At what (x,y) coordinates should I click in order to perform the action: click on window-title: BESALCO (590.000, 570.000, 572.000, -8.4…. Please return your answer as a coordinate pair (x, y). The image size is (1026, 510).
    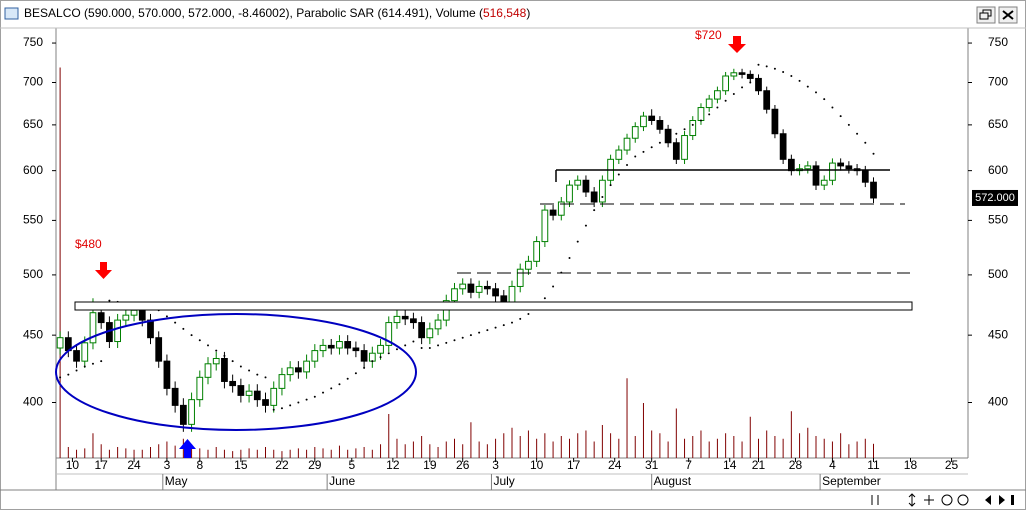
    Looking at the image, I should click on (277, 13).